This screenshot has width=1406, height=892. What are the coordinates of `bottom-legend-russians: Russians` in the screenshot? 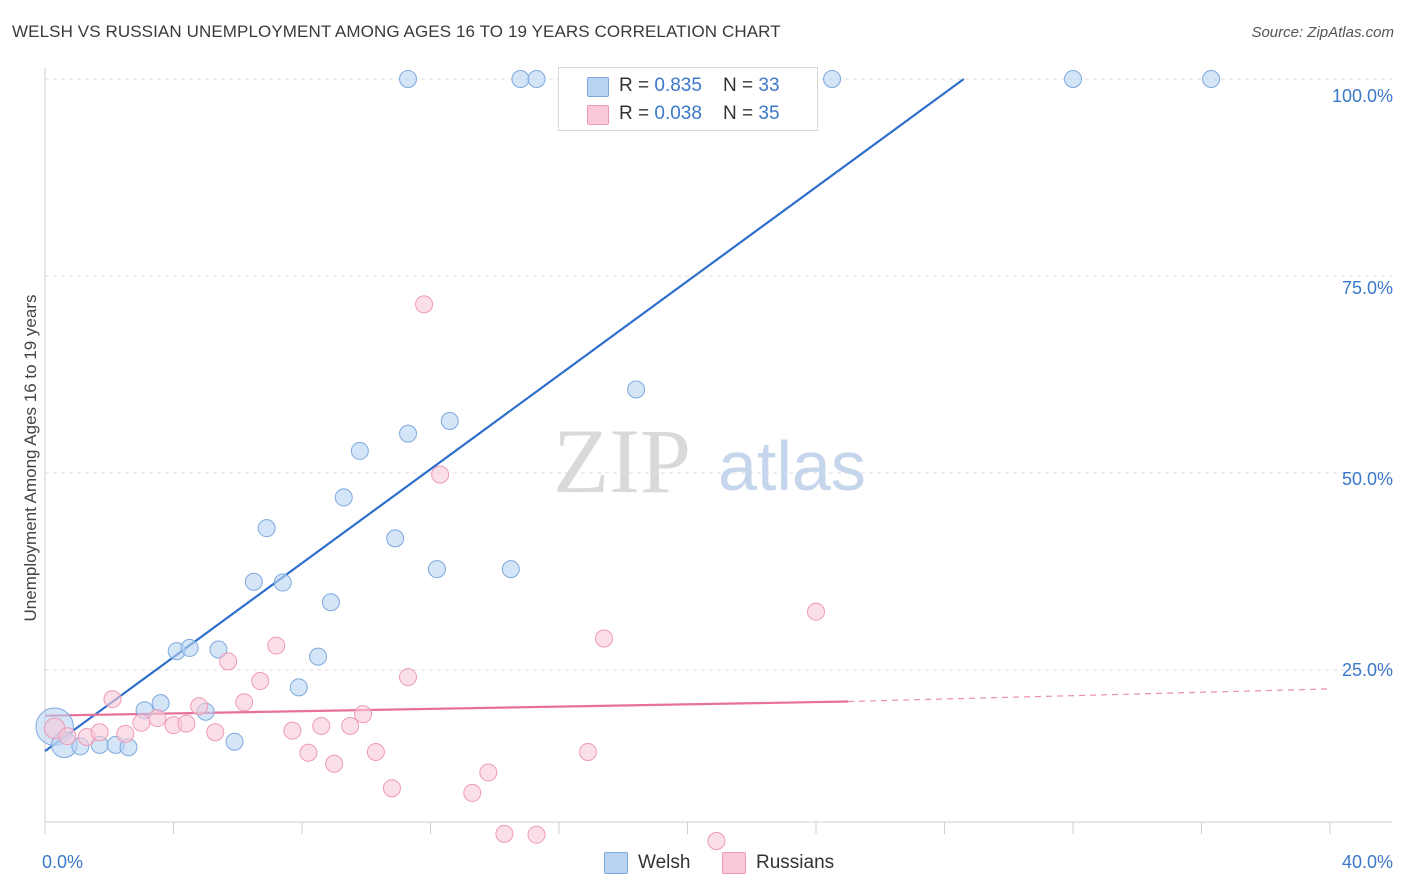 It's located at (778, 863).